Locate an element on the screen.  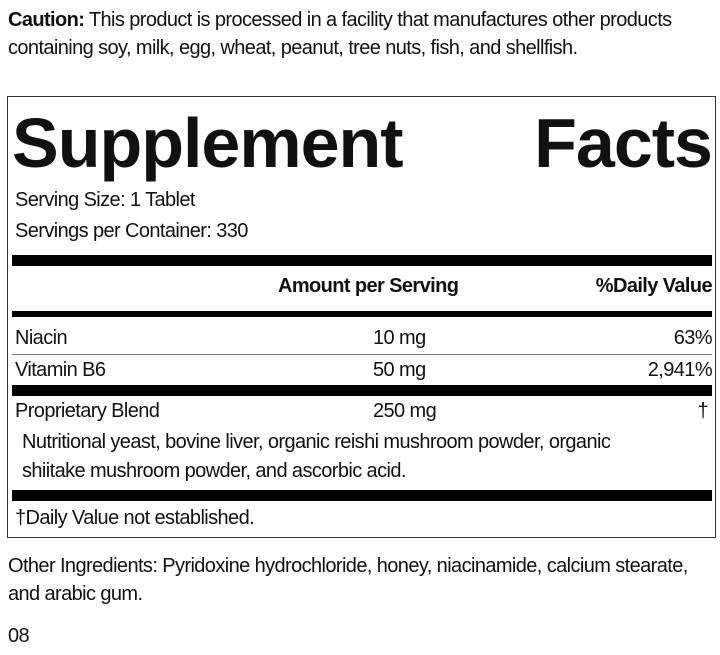
nutrient-amount: 250 mg is located at coordinates (405, 411).